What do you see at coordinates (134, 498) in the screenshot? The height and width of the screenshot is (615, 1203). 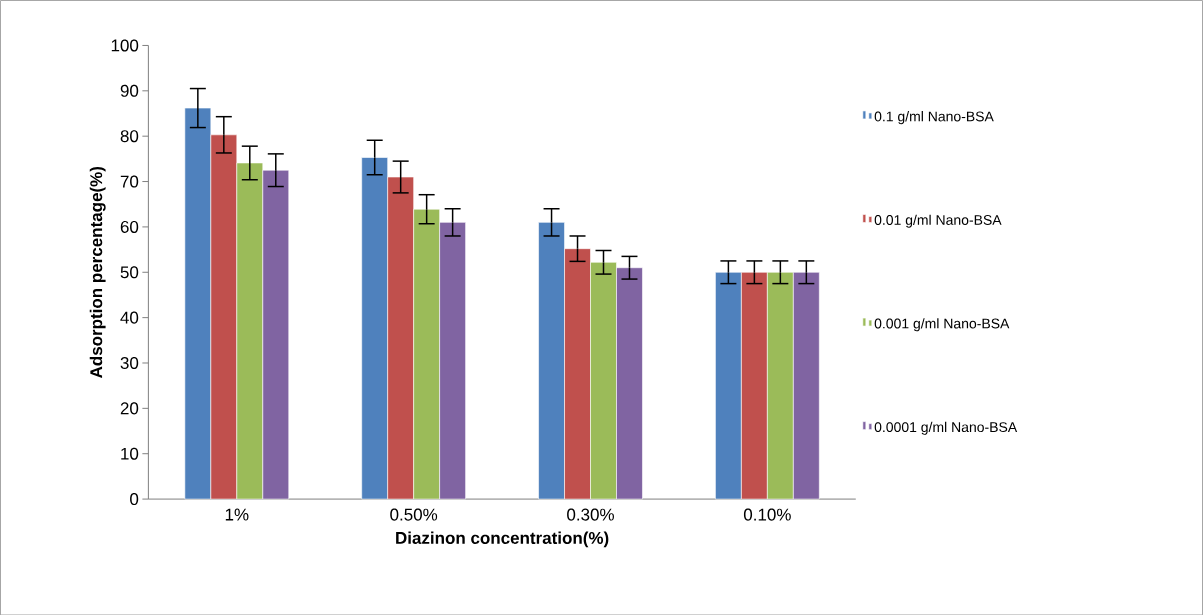 I see `y-tick-label: 0` at bounding box center [134, 498].